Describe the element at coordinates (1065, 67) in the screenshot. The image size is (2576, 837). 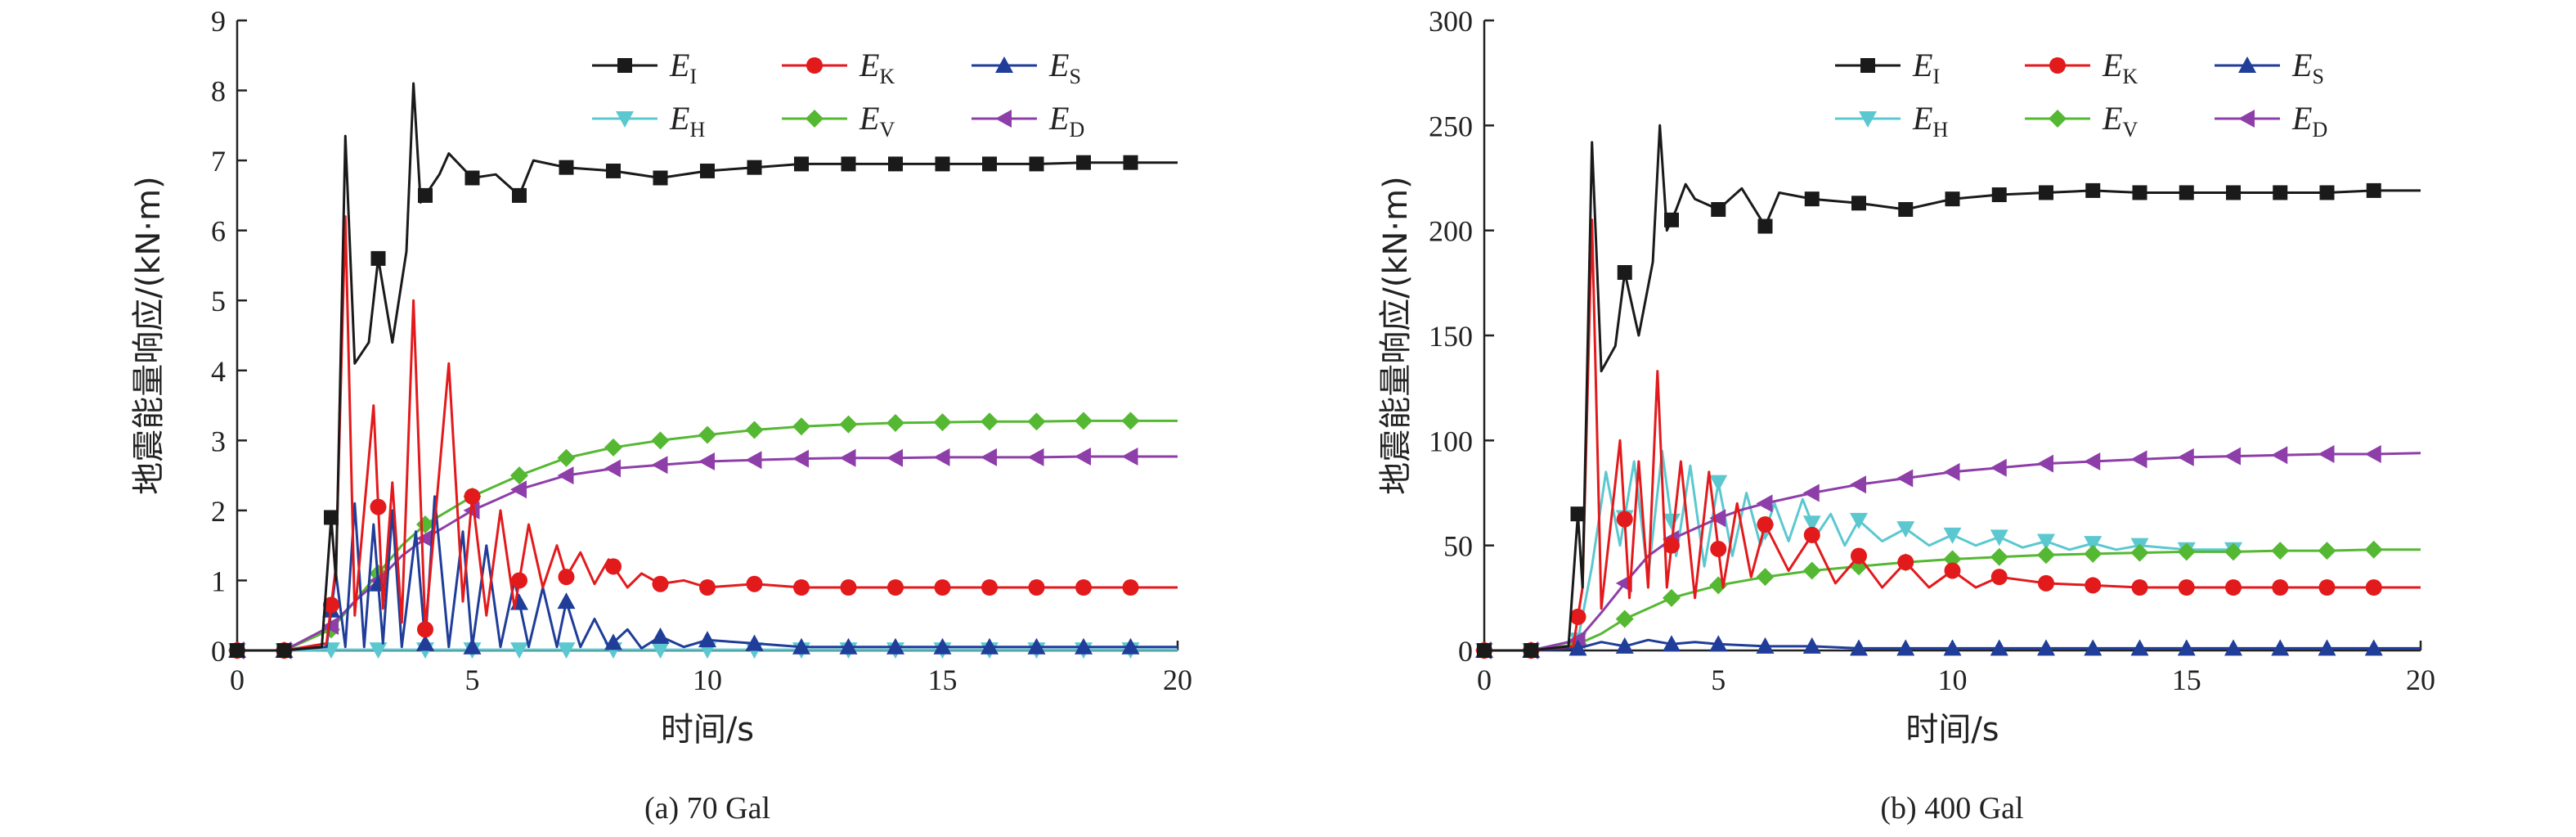
I see `legend-label: ES` at that location.